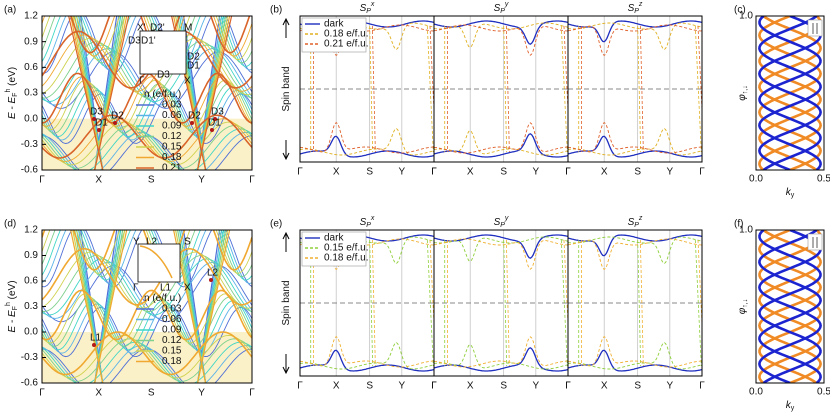 The height and width of the screenshot is (416, 830). Describe the element at coordinates (187, 81) in the screenshot. I see `inset-label: X` at that location.